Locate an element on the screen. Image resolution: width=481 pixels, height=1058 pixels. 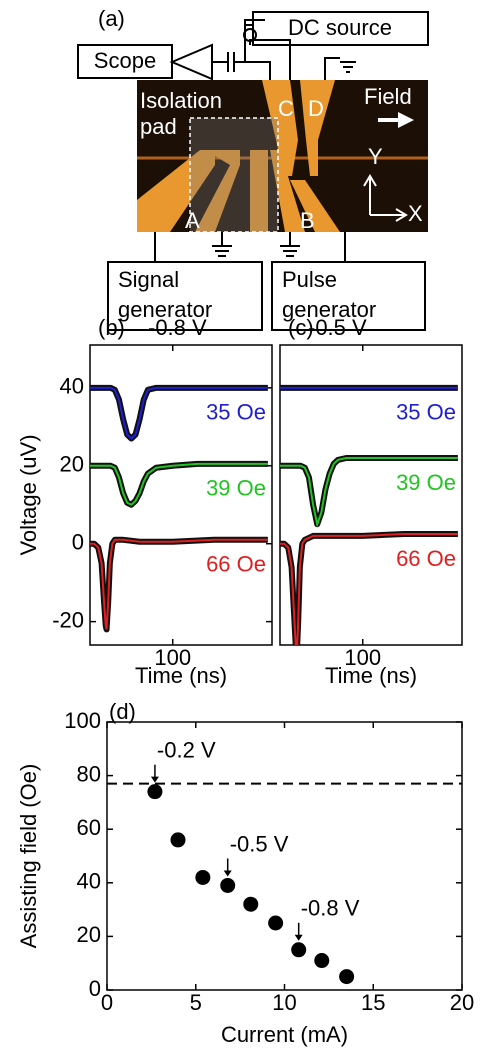
annotation: -0.8 V is located at coordinates (330, 908).